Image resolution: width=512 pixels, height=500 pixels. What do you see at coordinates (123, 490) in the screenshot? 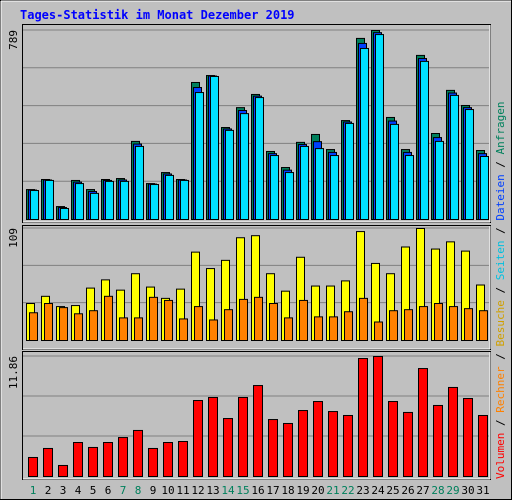
I see `x-tick-label: 7` at bounding box center [123, 490].